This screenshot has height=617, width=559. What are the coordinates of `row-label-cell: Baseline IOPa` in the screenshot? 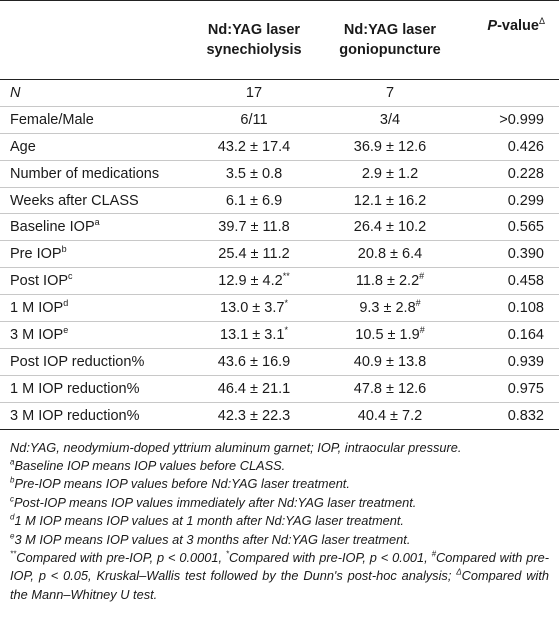 It's located at (94, 227).